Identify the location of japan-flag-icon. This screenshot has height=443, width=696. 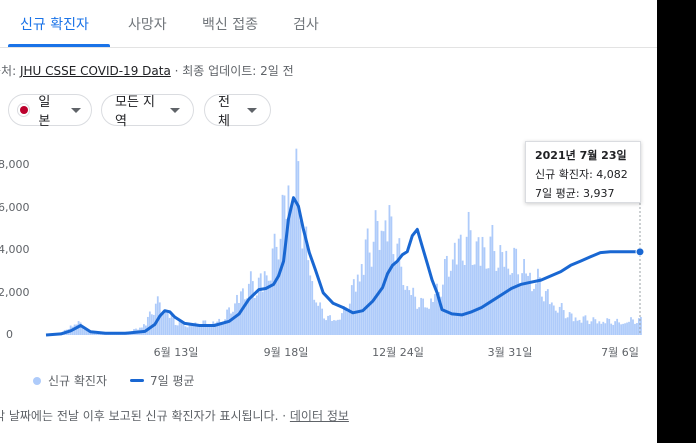
(24, 110).